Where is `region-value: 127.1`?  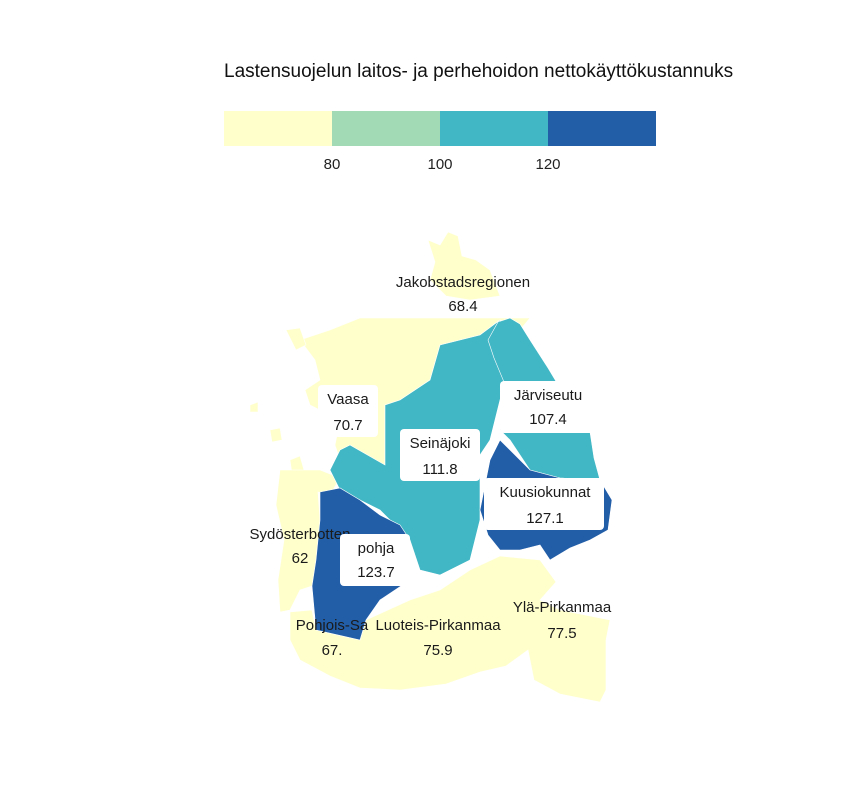
region-value: 127.1 is located at coordinates (545, 518).